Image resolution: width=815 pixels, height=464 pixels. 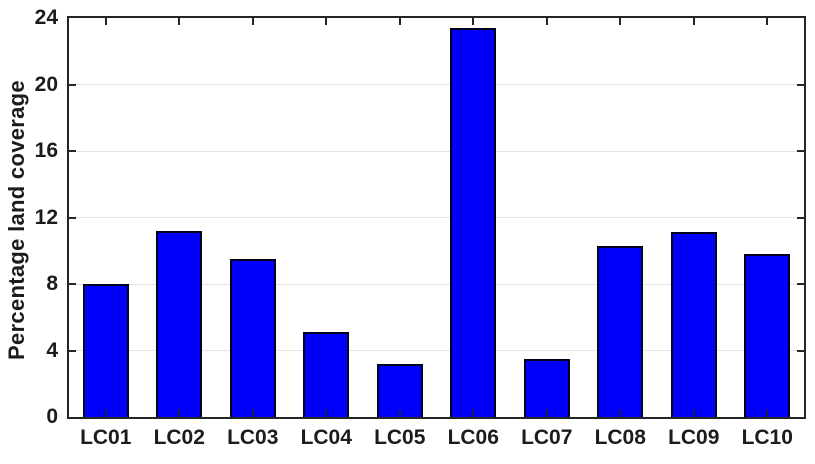 What do you see at coordinates (546, 21) in the screenshot?
I see `xtick-top-lc07` at bounding box center [546, 21].